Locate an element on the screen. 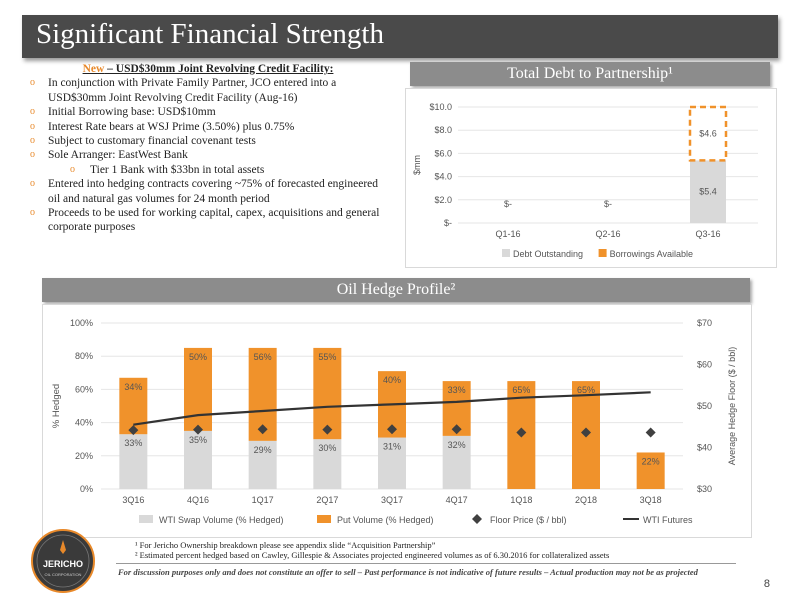 The height and width of the screenshot is (600, 800). debt-bar-label: $5.4 is located at coordinates (708, 192).